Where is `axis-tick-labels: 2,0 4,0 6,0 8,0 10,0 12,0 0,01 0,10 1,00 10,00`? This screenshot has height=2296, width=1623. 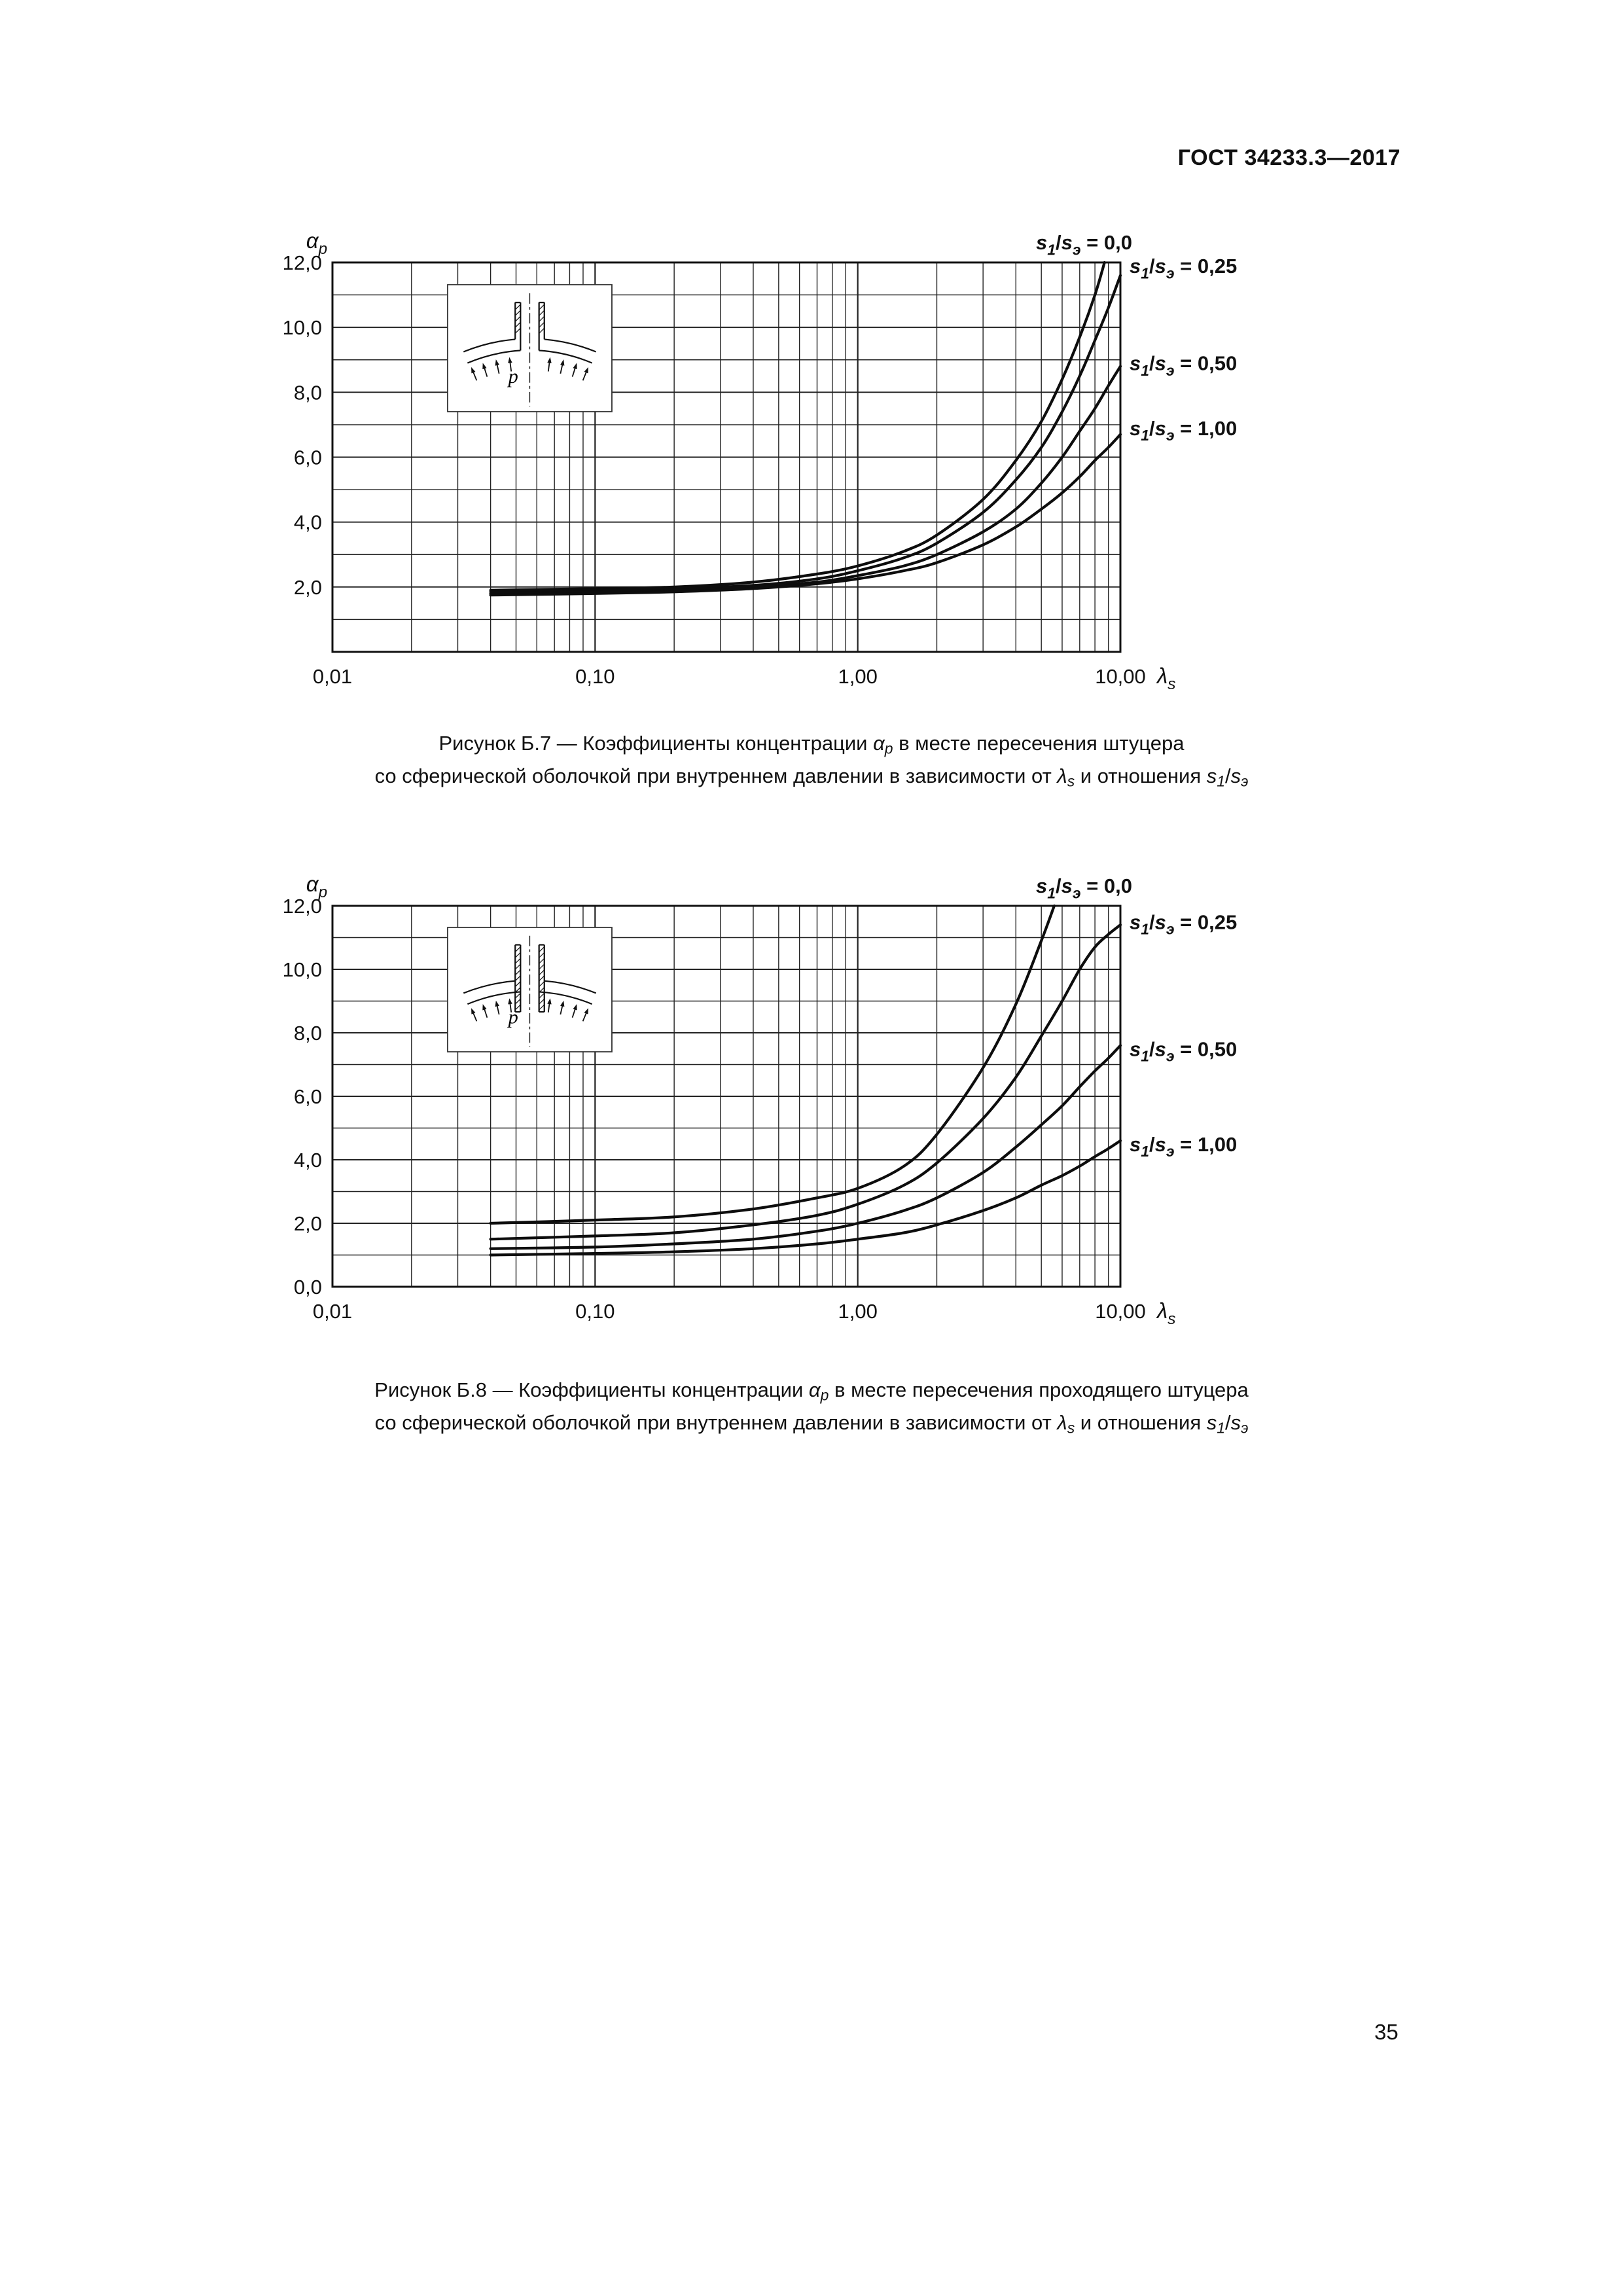
axis-tick-labels: 2,0 4,0 6,0 8,0 10,0 12,0 0,01 0,10 1,00 10,00 is located at coordinates (715, 469).